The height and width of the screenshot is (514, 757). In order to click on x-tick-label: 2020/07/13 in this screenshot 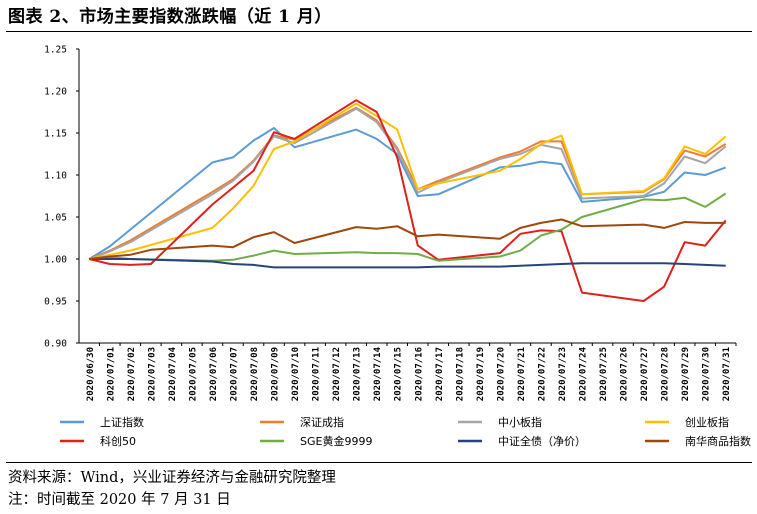, I will do `click(358, 374)`.